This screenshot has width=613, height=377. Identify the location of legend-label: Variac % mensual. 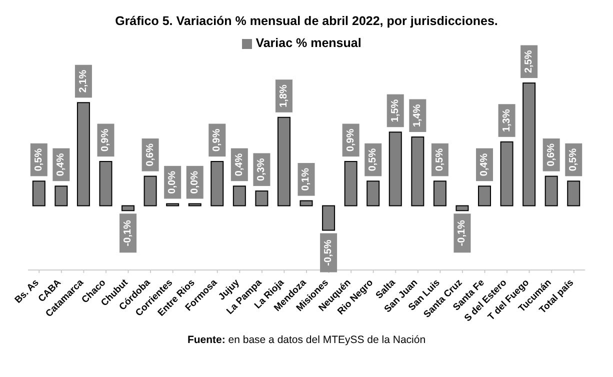
(309, 43).